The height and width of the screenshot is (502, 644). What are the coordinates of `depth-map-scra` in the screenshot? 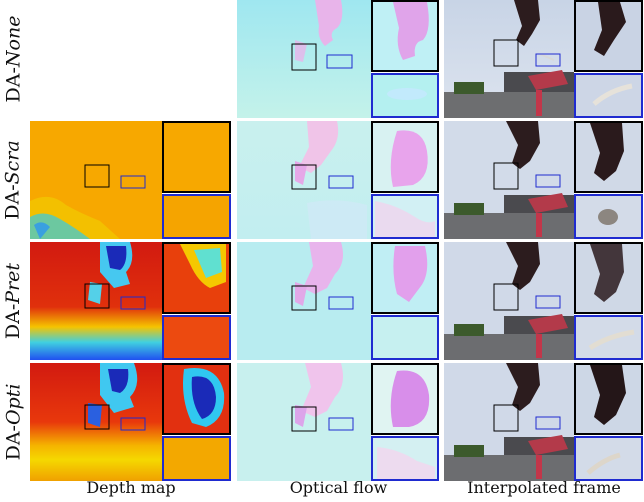 It's located at (131, 180).